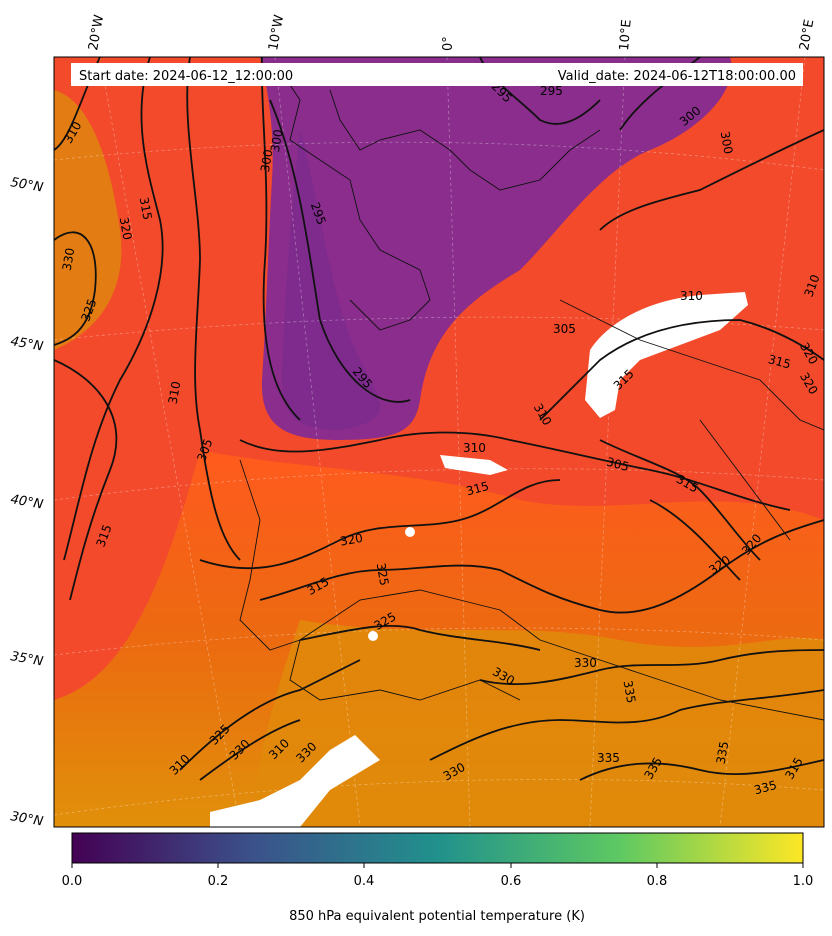 Image resolution: width=832 pixels, height=936 pixels. Describe the element at coordinates (511, 881) in the screenshot. I see `colorbar-tick-label: 0.6` at that location.